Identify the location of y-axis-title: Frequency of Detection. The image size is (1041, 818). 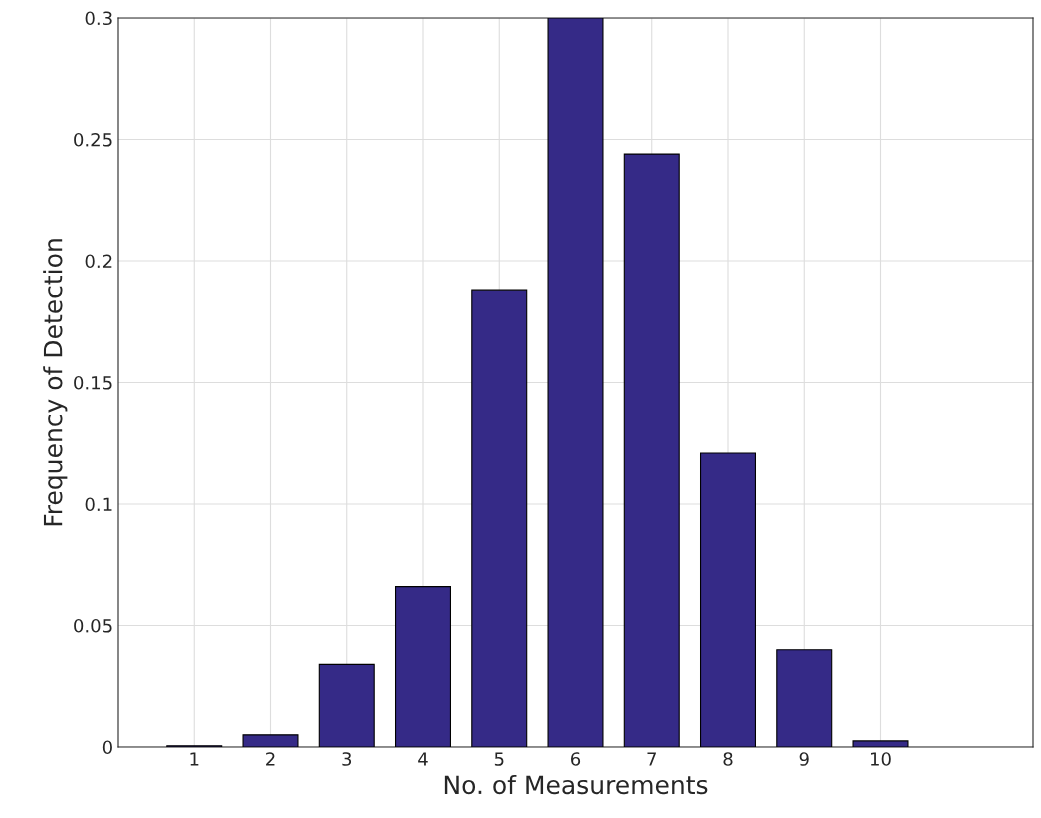
(55, 382).